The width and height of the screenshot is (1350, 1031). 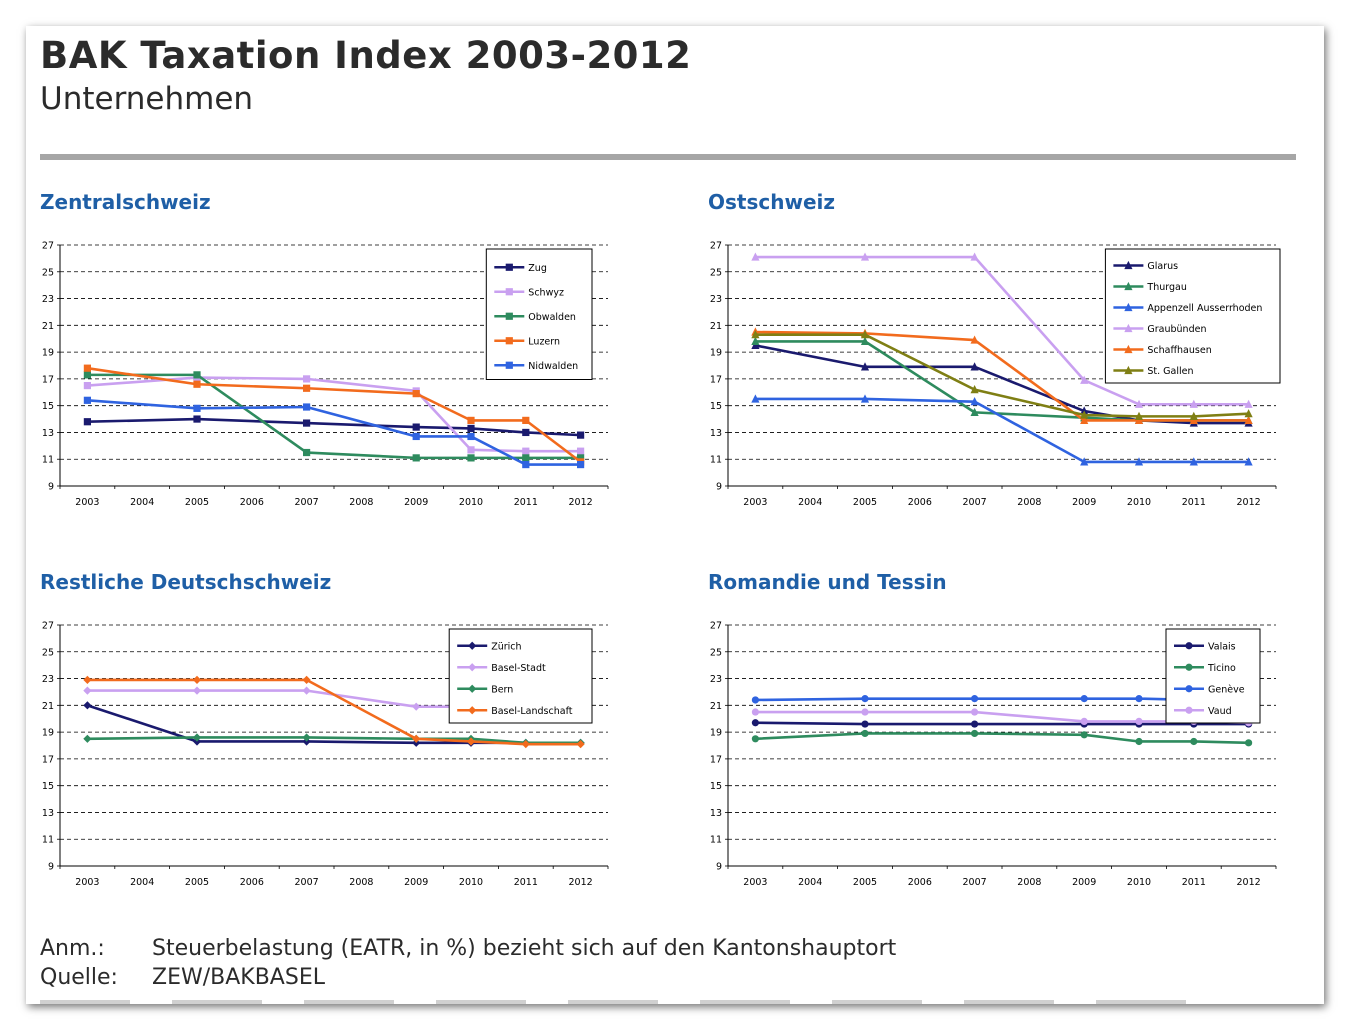 What do you see at coordinates (506, 646) in the screenshot?
I see `legend-label-zurich: Zürich` at bounding box center [506, 646].